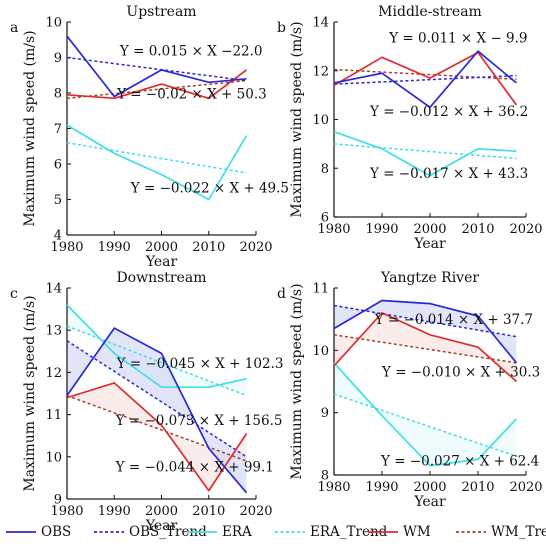 The image size is (546, 550). Describe the element at coordinates (460, 373) in the screenshot. I see `trend-equation: Y = −0.010 × X + 30.3` at that location.